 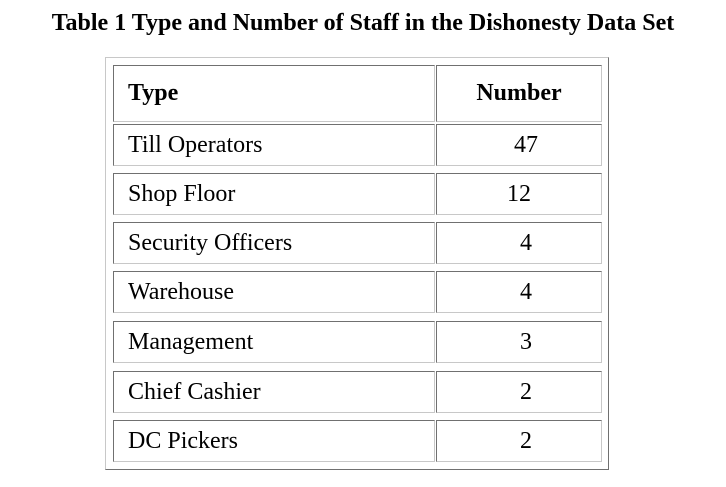 I want to click on column-header-number: Number, so click(x=519, y=93).